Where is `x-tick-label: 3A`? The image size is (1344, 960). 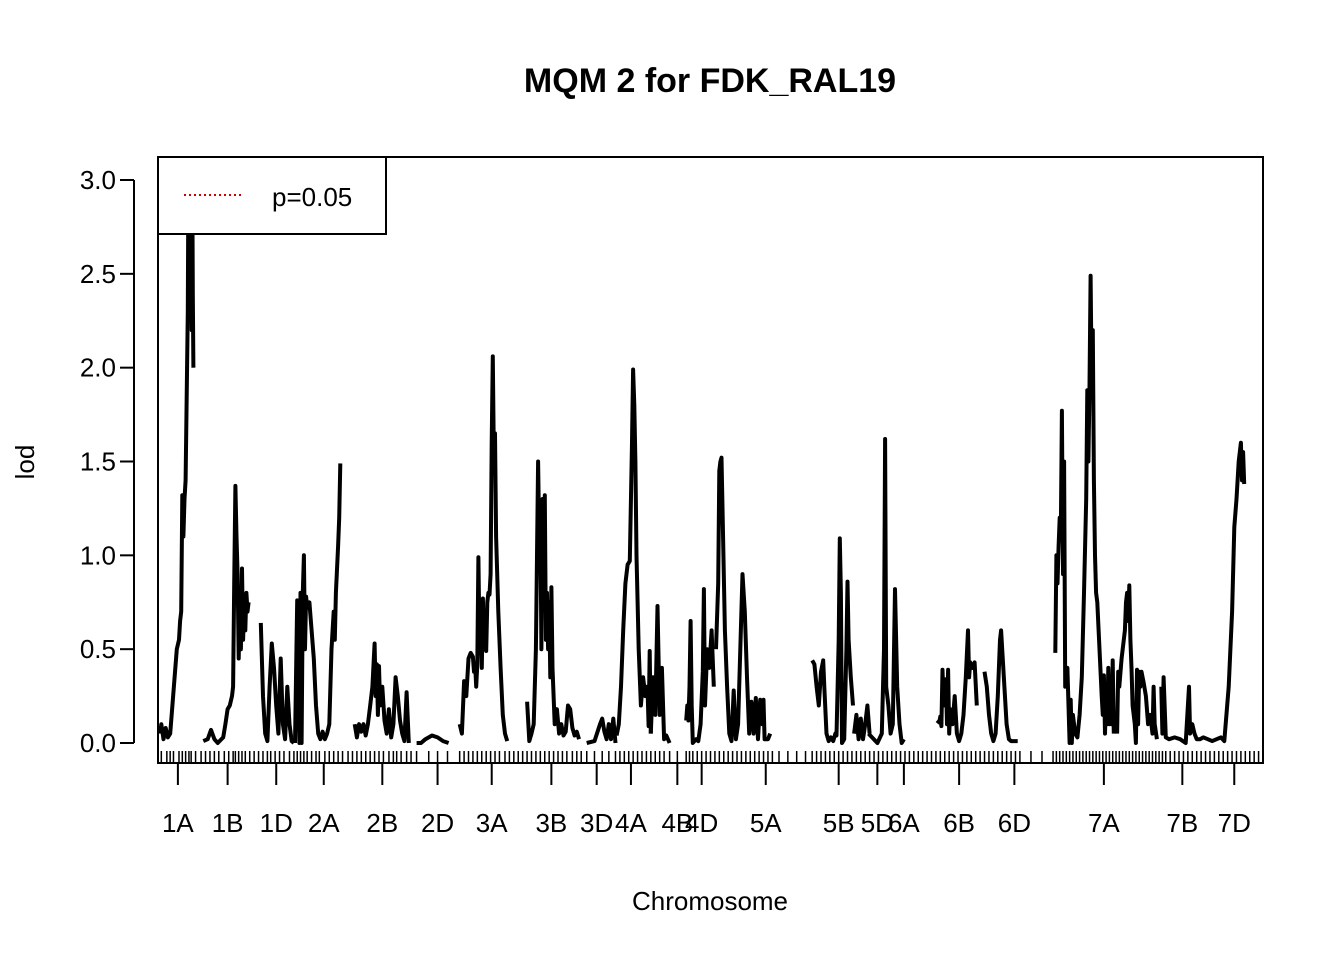 x-tick-label: 3A is located at coordinates (492, 823).